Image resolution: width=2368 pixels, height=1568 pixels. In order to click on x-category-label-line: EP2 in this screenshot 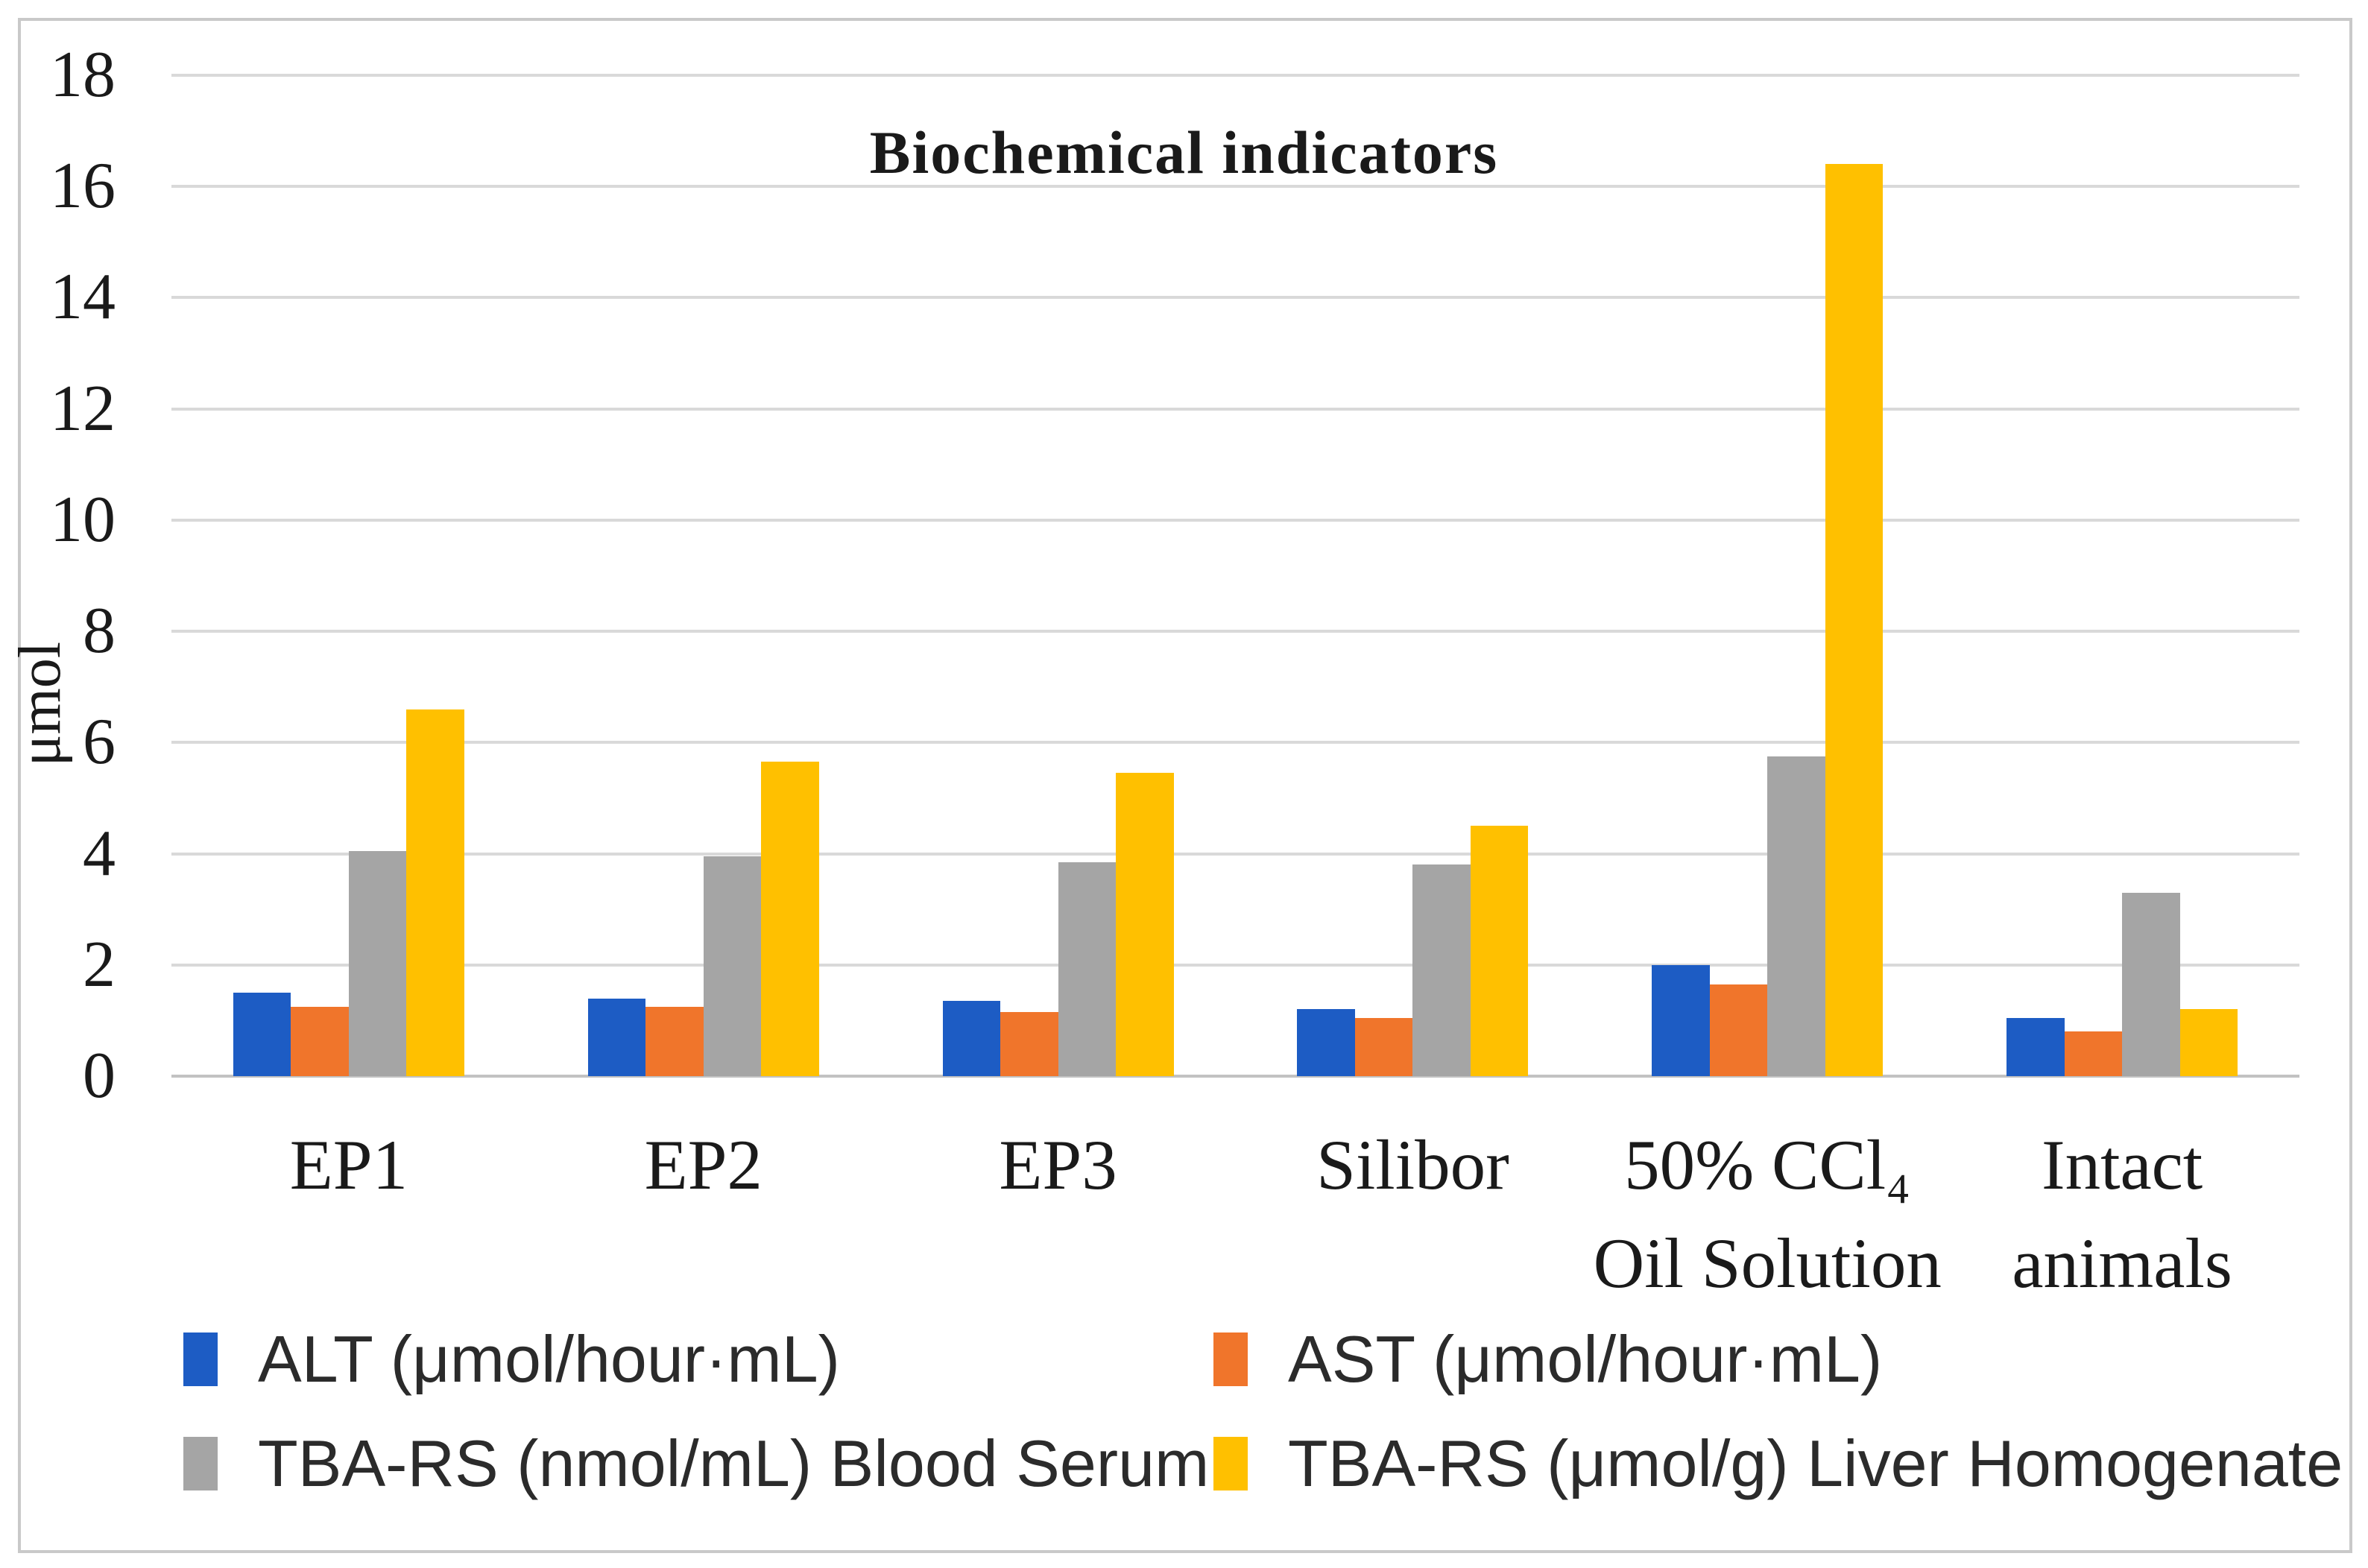, I will do `click(703, 1165)`.